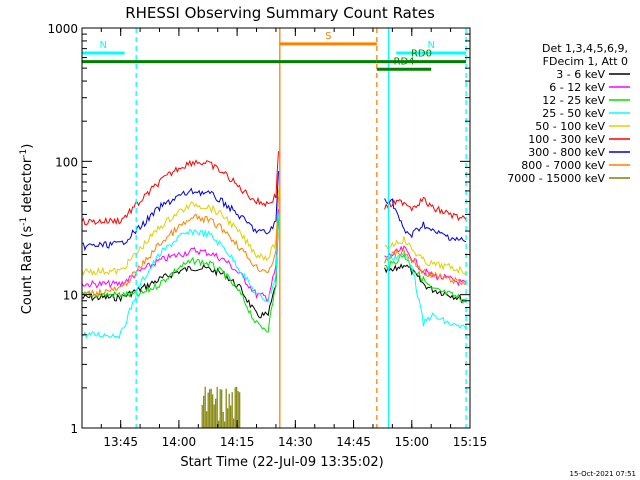 Image resolution: width=640 pixels, height=480 pixels. I want to click on y-axis-label-part2: detector, so click(27, 187).